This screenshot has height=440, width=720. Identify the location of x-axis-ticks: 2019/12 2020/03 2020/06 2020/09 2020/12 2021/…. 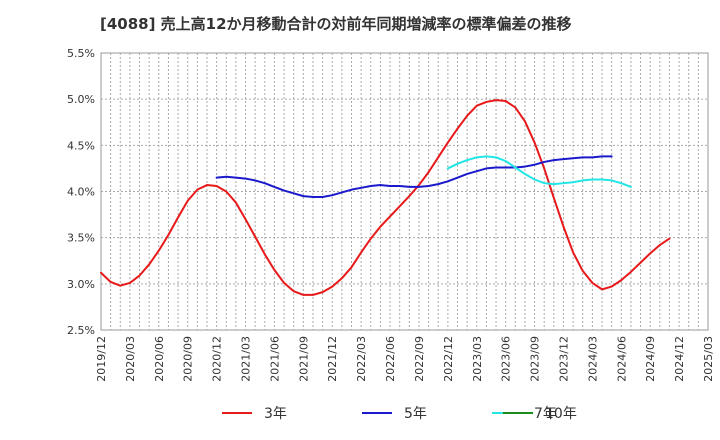
(405, 359).